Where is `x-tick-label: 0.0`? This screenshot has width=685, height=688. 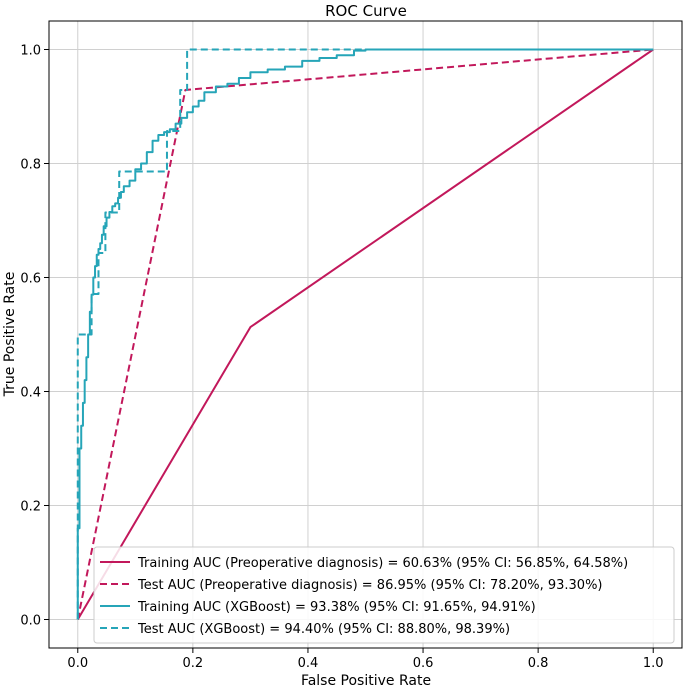 x-tick-label: 0.0 is located at coordinates (77, 663).